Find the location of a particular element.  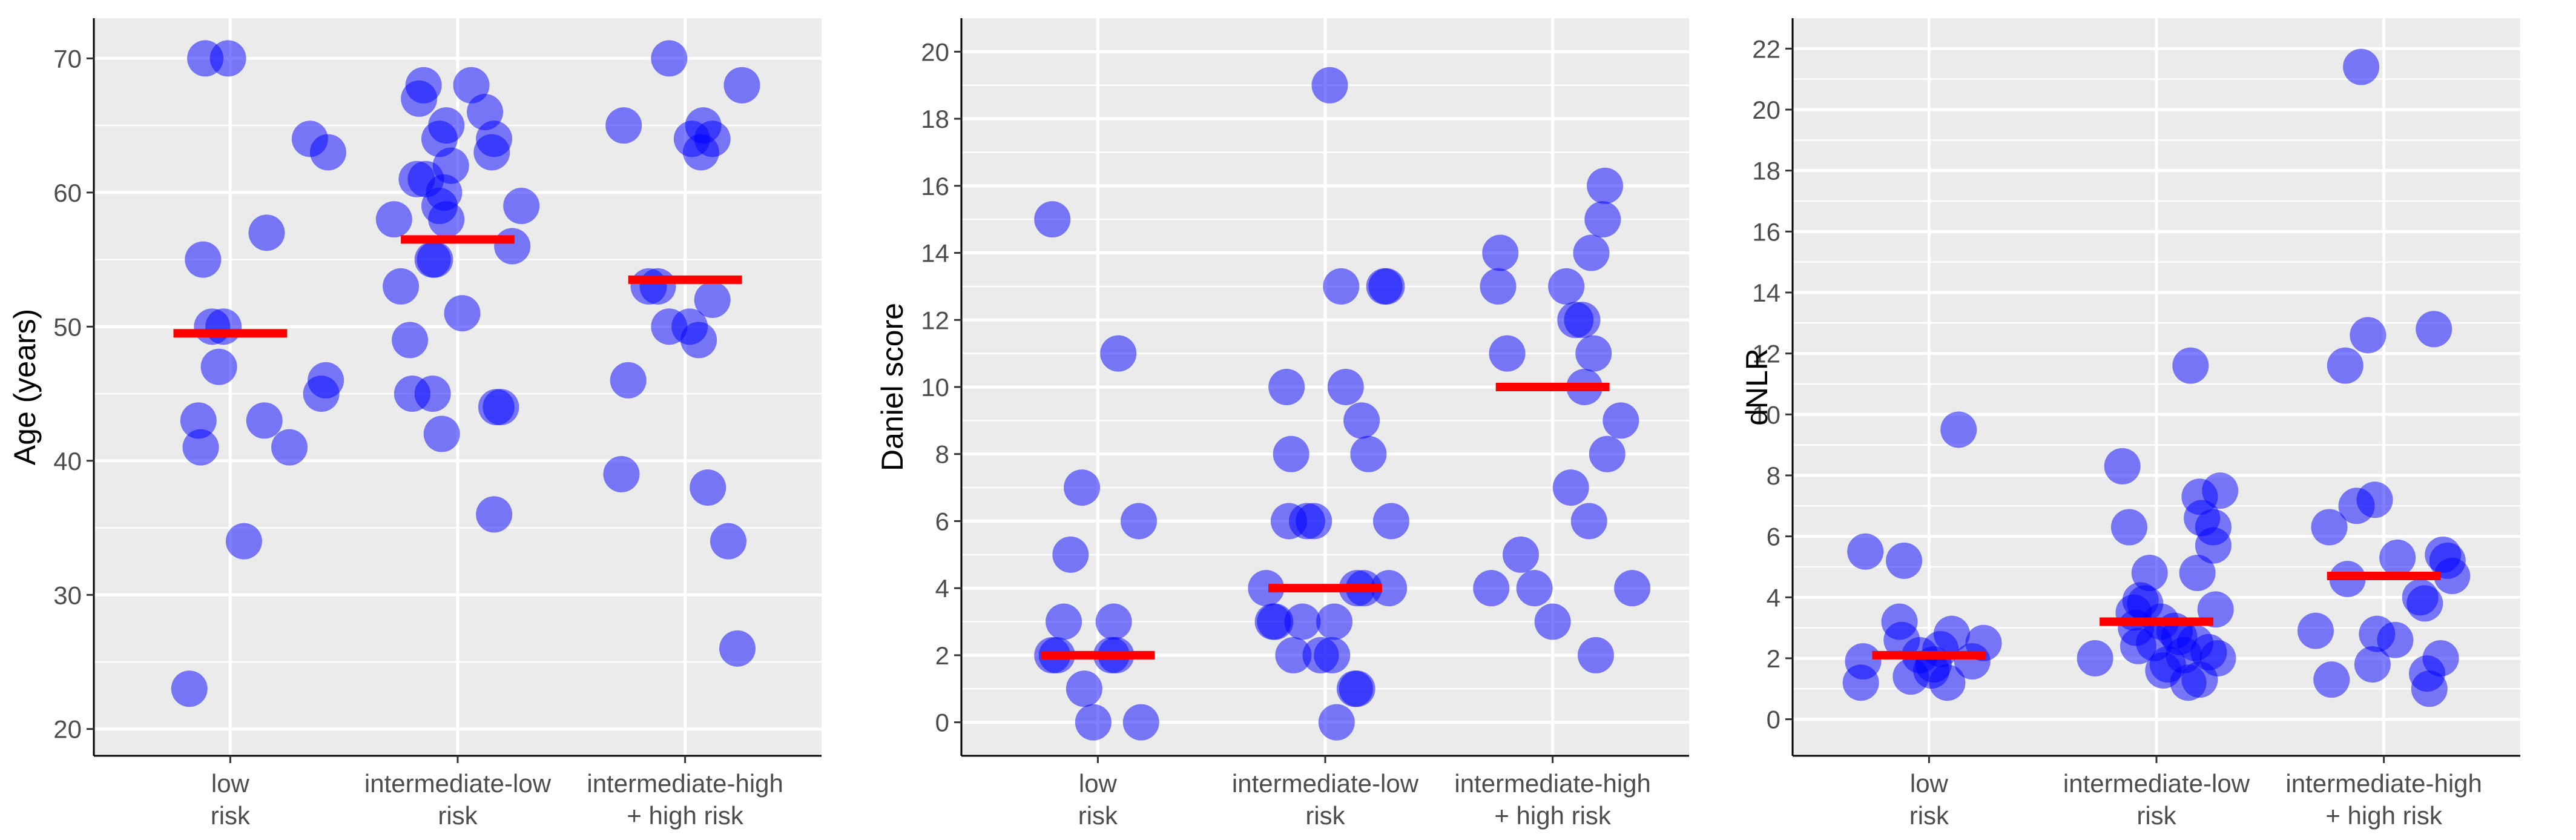

y-tick-label: 6 is located at coordinates (942, 521).